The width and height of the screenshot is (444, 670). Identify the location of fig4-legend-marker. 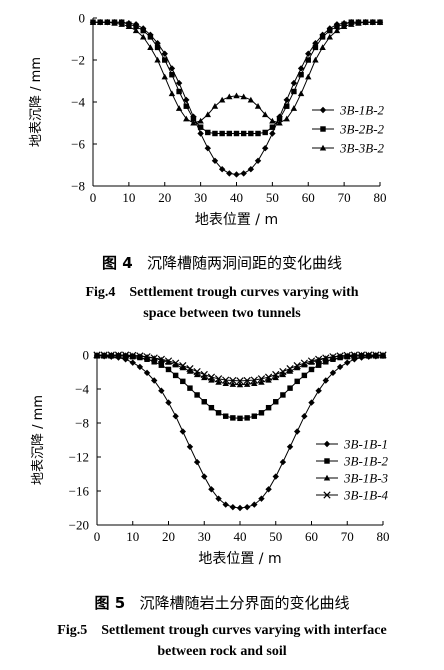
(323, 110).